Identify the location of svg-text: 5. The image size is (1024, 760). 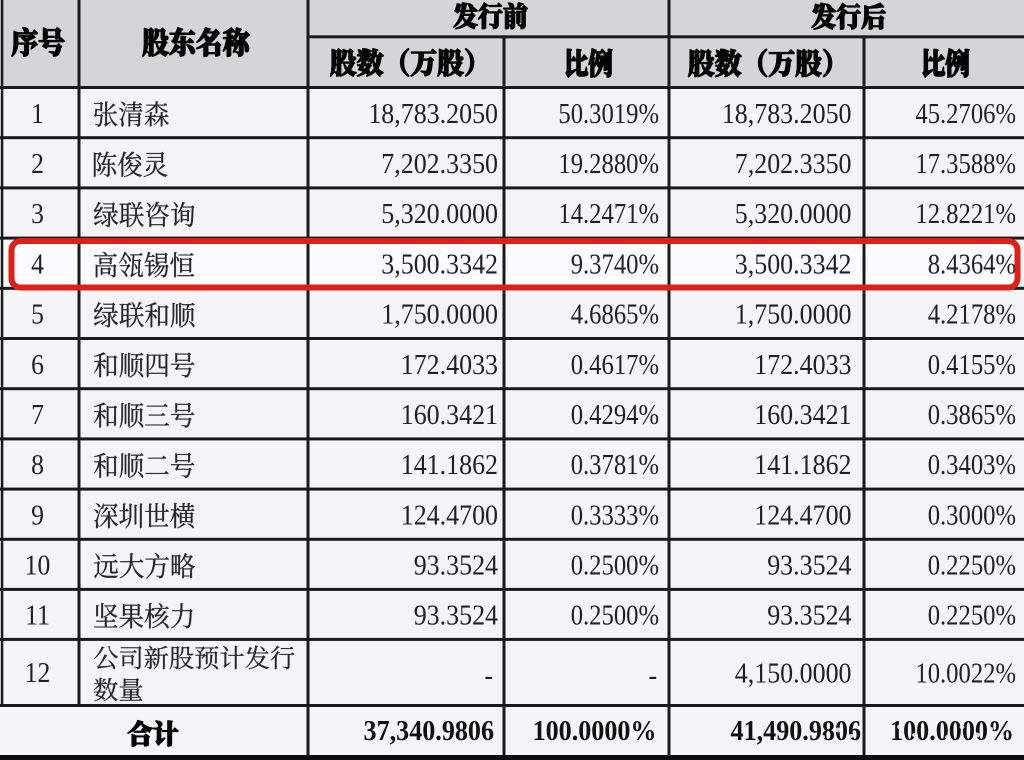
(37, 314).